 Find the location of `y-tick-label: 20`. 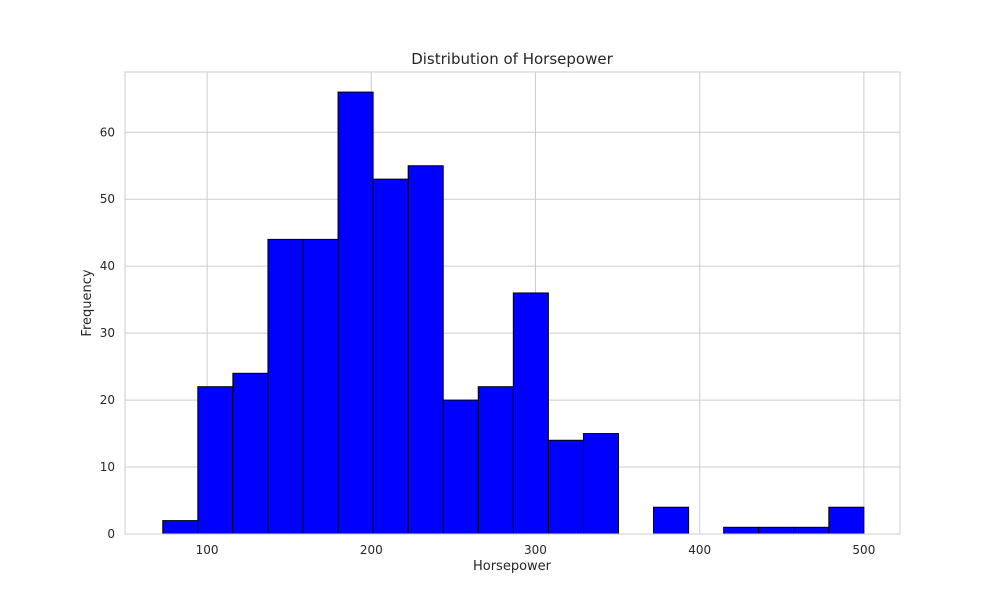

y-tick-label: 20 is located at coordinates (107, 400).